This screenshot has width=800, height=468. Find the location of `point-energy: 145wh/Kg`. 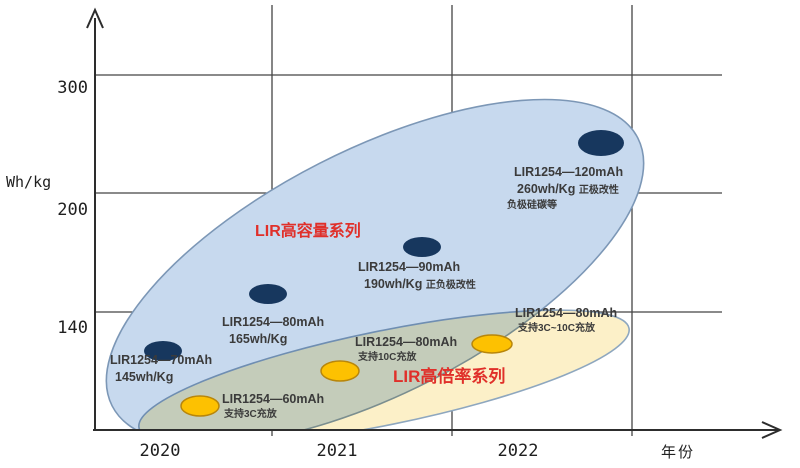

point-energy: 145wh/Kg is located at coordinates (144, 377).